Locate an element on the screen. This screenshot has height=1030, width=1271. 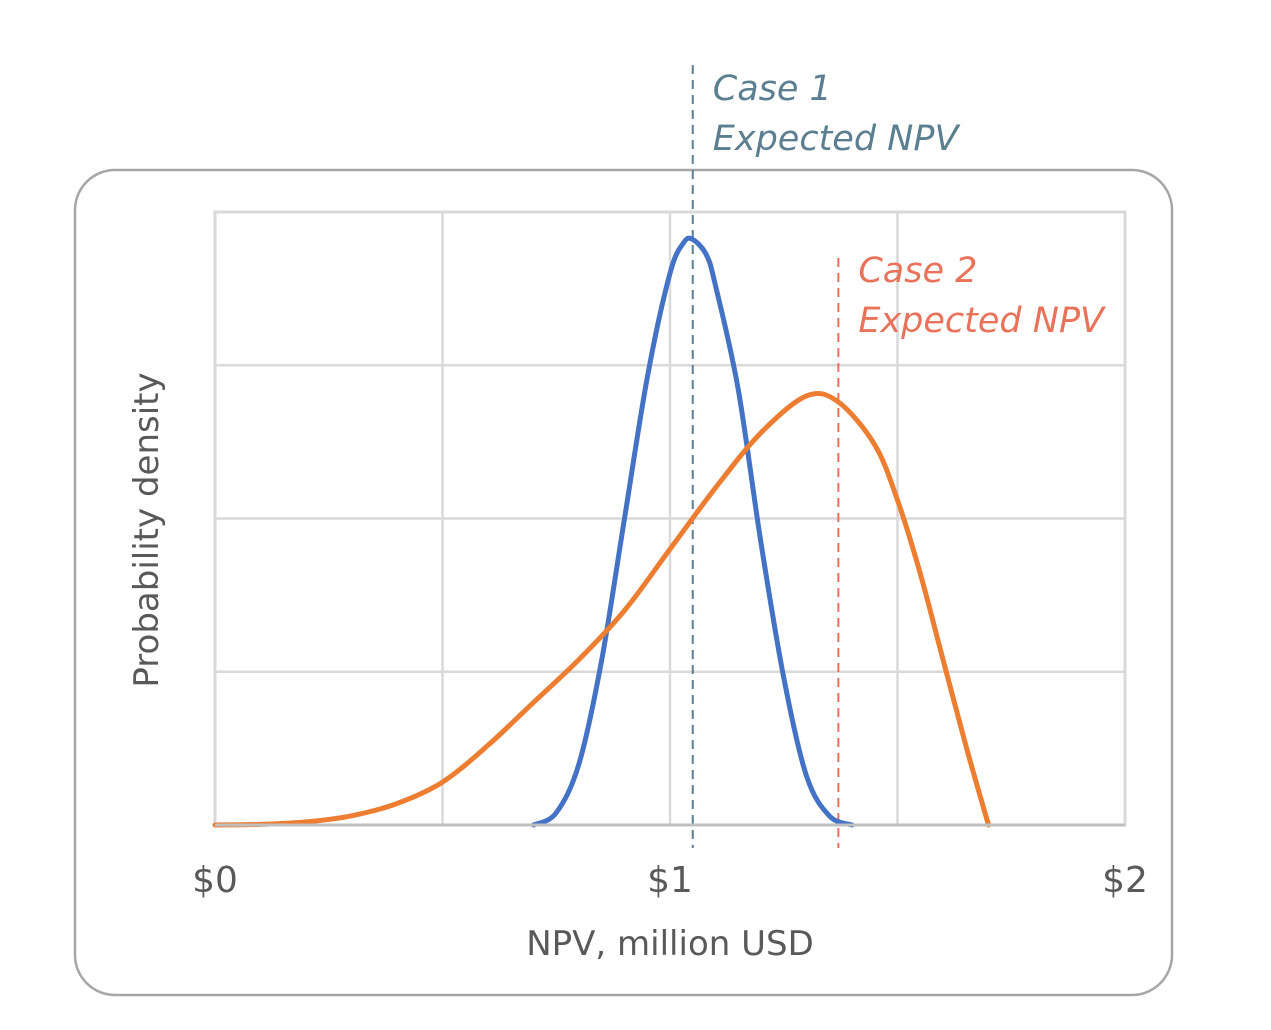
x-tick-2: $2 is located at coordinates (1125, 880).